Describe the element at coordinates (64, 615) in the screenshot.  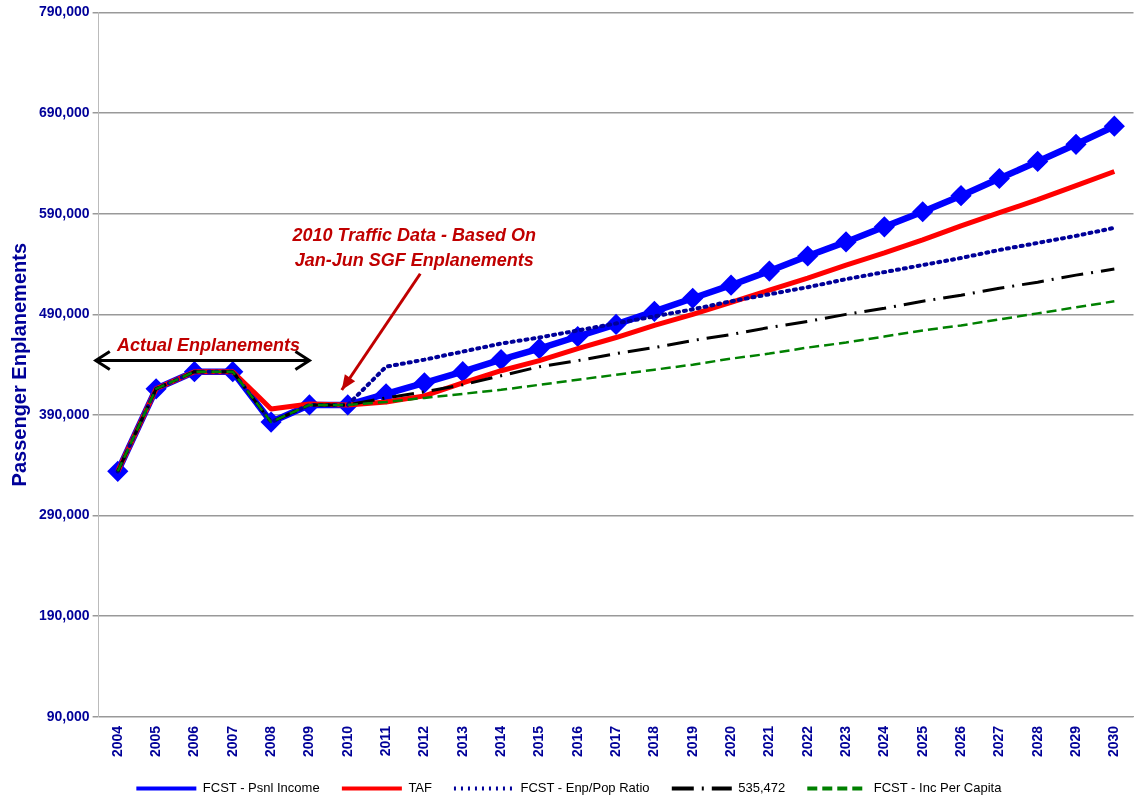
I see `y-tick-label: 190,000` at that location.